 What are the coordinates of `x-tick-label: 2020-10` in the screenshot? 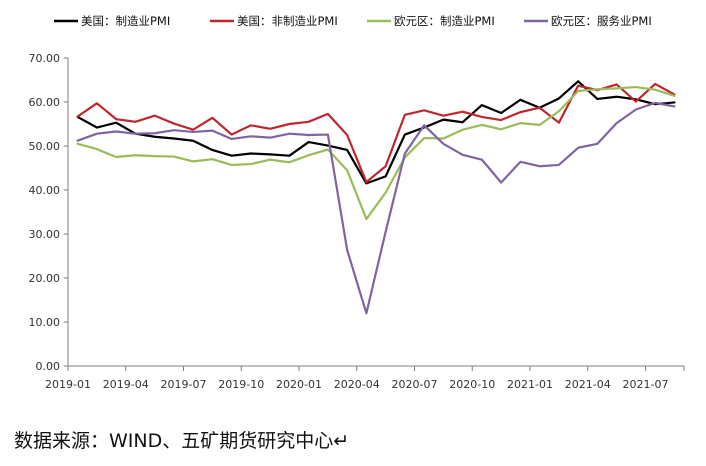 It's located at (472, 384).